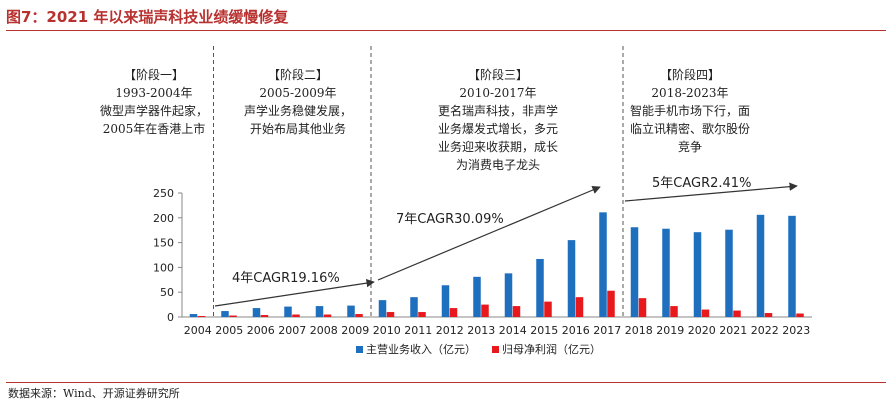 This screenshot has height=403, width=892. What do you see at coordinates (690, 93) in the screenshot?
I see `phase-line: 2018-2023年` at bounding box center [690, 93].